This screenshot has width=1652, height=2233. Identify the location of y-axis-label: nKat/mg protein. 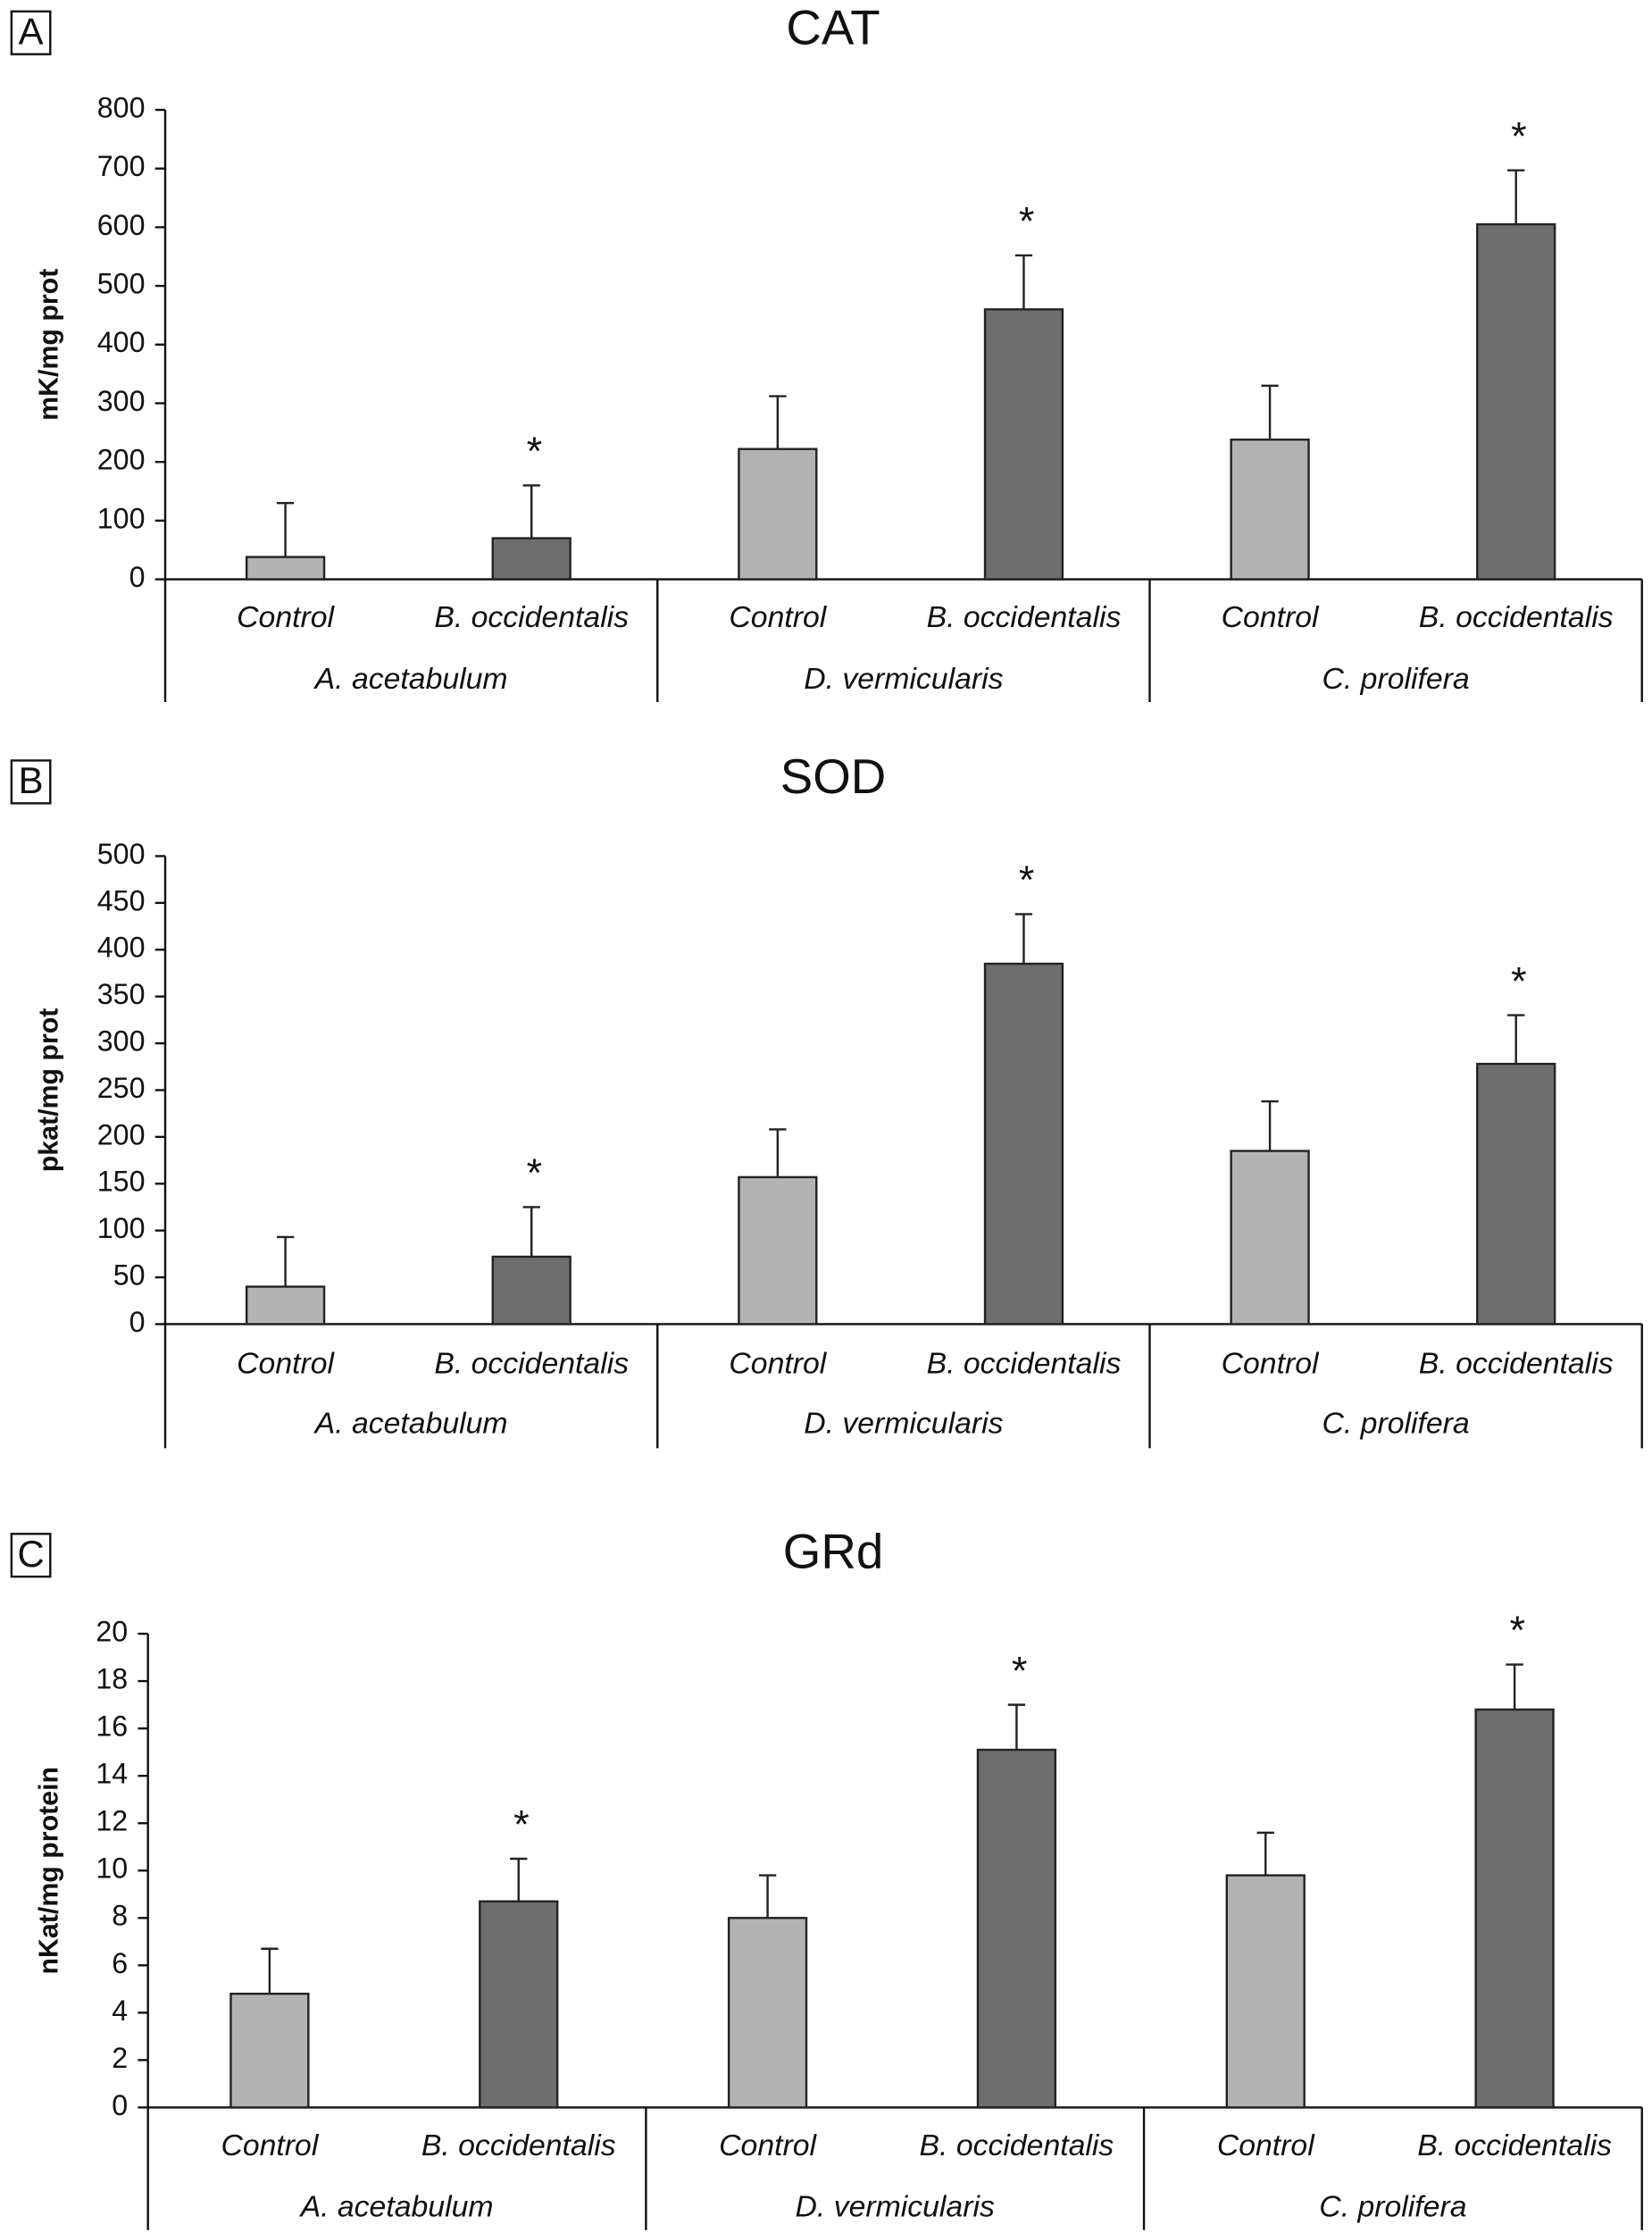
(48, 1871).